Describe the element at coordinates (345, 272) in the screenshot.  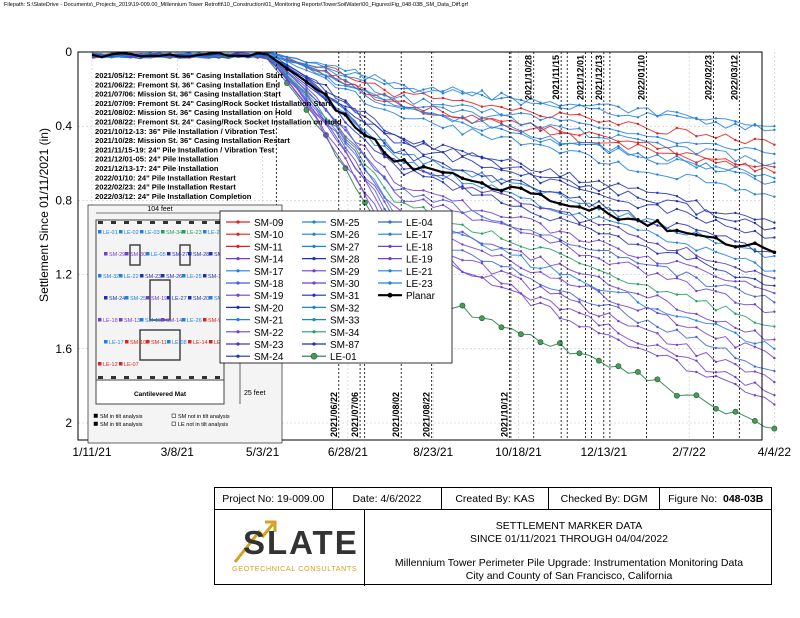
I see `legend-label: SM-29` at that location.